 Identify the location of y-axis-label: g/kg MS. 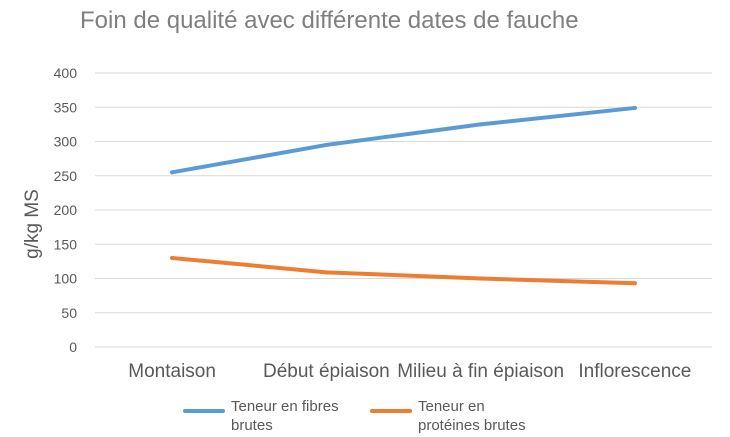
(32, 224).